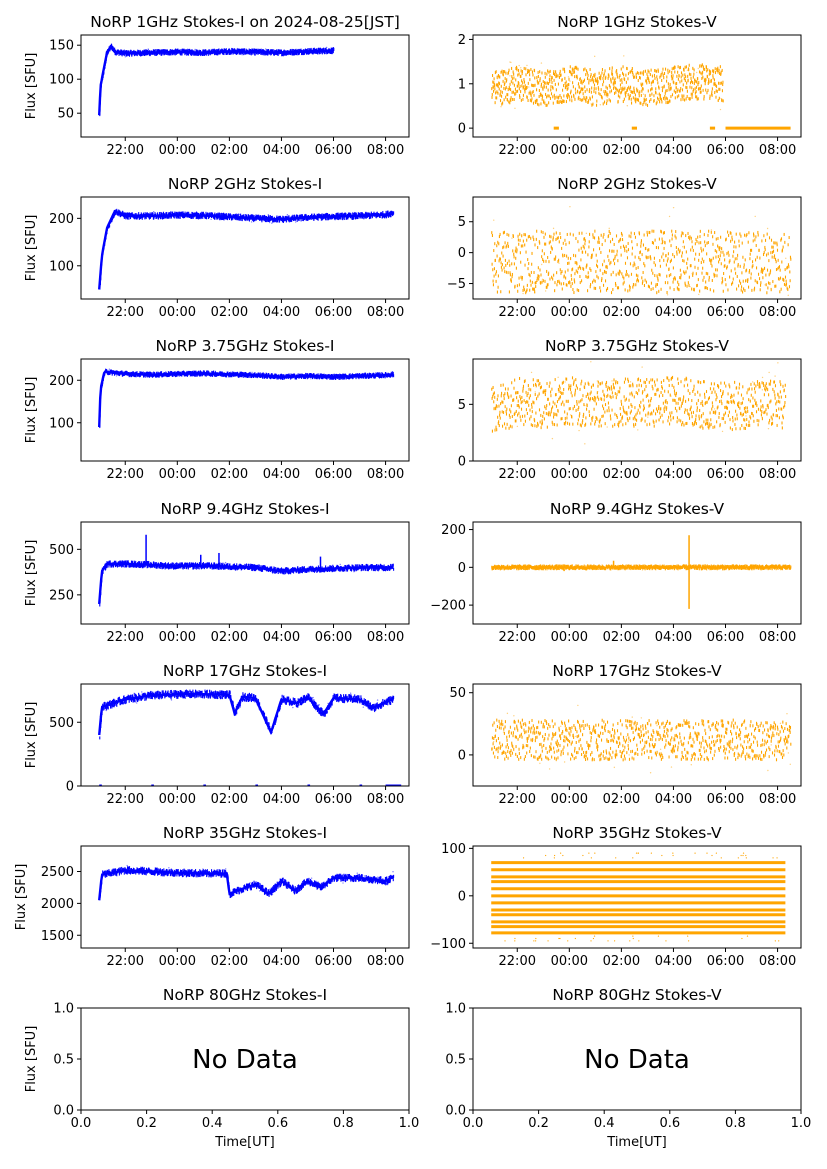  What do you see at coordinates (61, 423) in the screenshot?
I see `y-tick-label: 100` at bounding box center [61, 423].